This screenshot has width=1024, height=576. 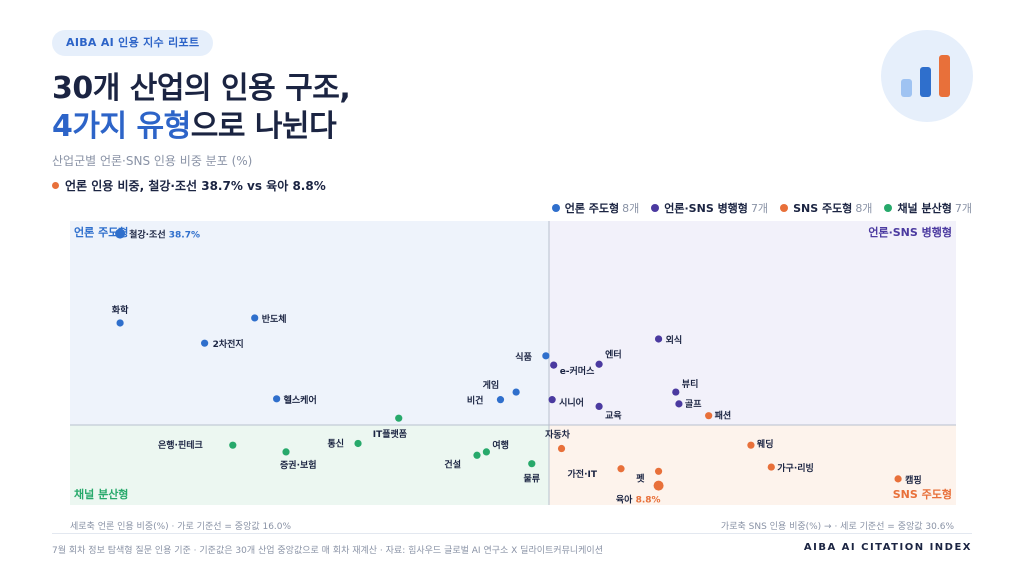 What do you see at coordinates (201, 88) in the screenshot?
I see `title-line-1: 30개 산업의 인용 구조,` at bounding box center [201, 88].